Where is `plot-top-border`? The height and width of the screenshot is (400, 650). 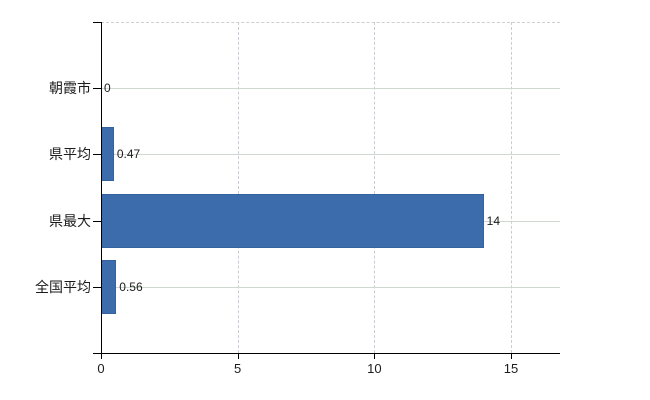
plot-top-border is located at coordinates (330, 22).